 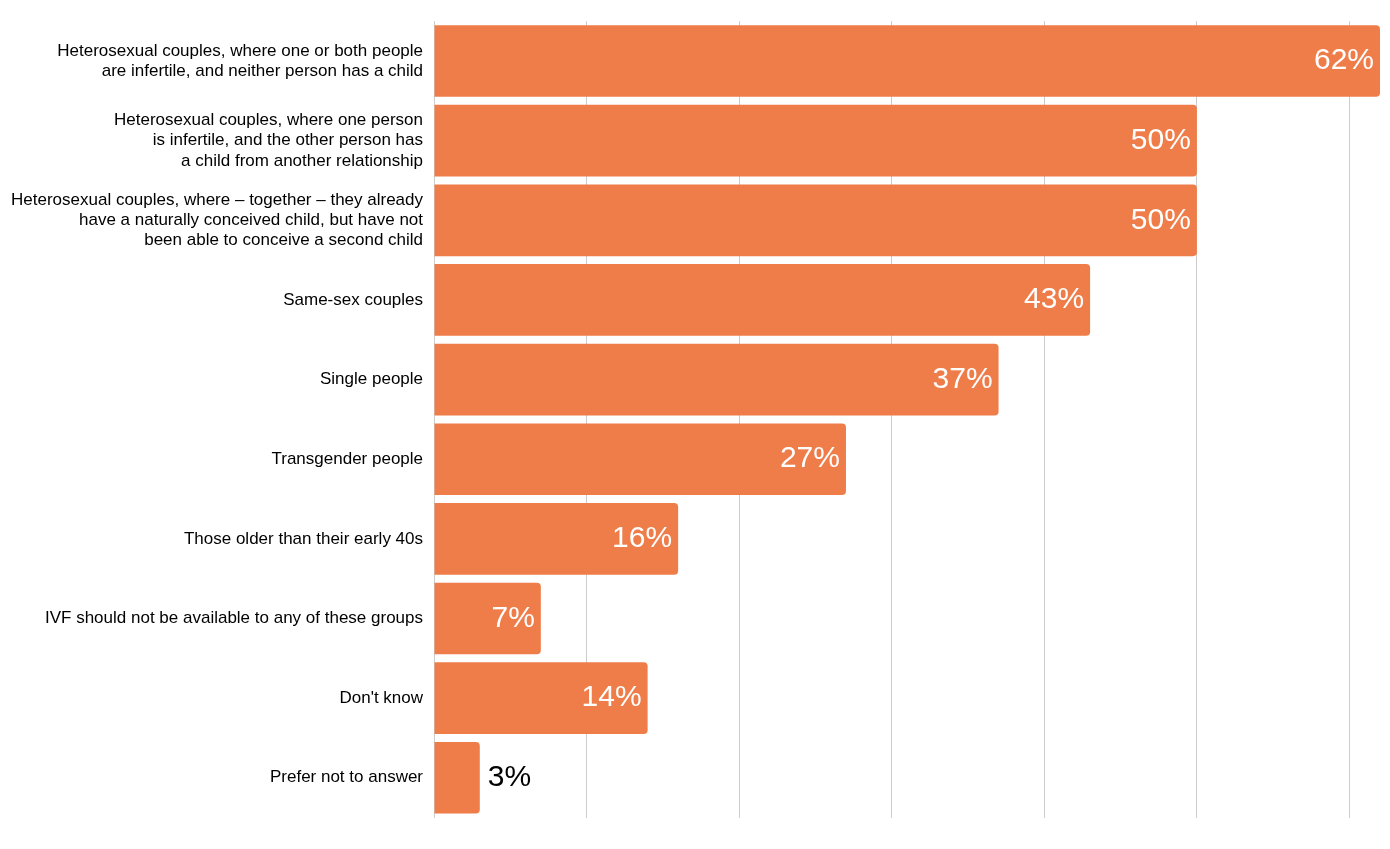 I want to click on data-label: 3%, so click(x=509, y=776).